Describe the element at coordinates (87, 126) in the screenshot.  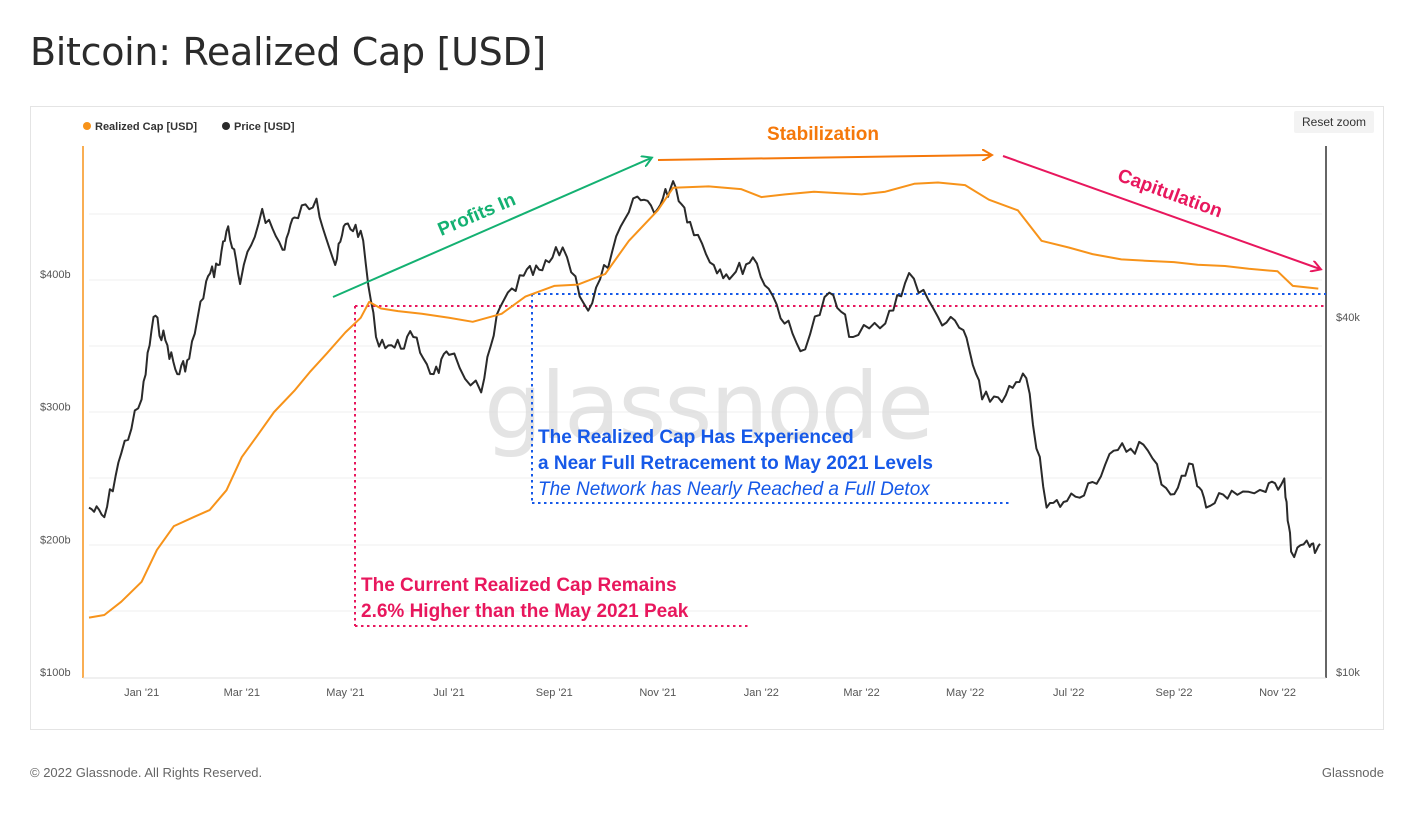
I see `legend-realized-cap-dot` at that location.